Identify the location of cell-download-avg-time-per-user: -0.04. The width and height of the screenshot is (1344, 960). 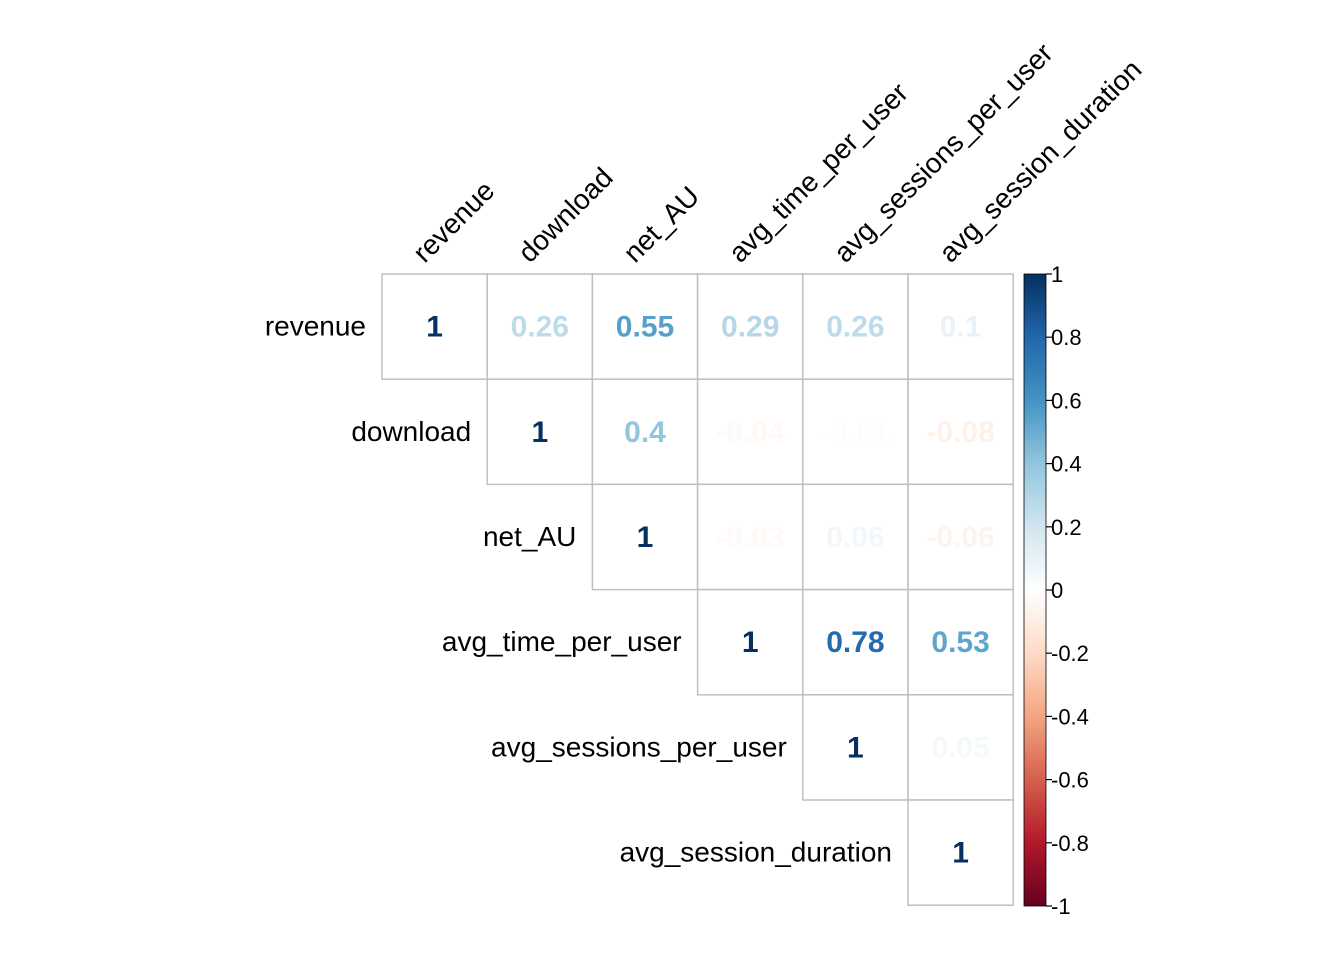
(750, 432).